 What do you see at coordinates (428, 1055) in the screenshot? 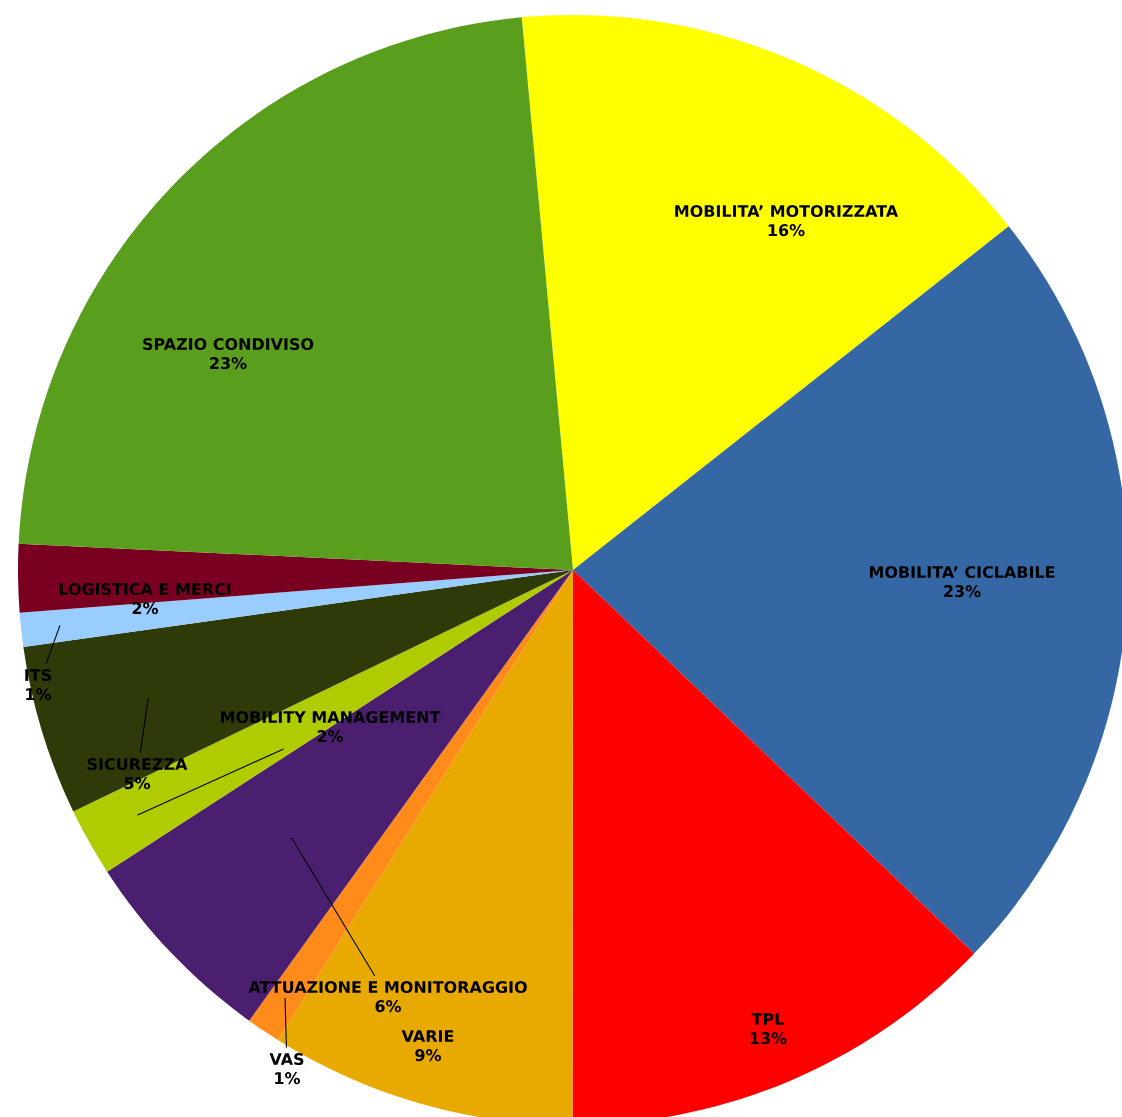
I see `data-label: 9%` at bounding box center [428, 1055].